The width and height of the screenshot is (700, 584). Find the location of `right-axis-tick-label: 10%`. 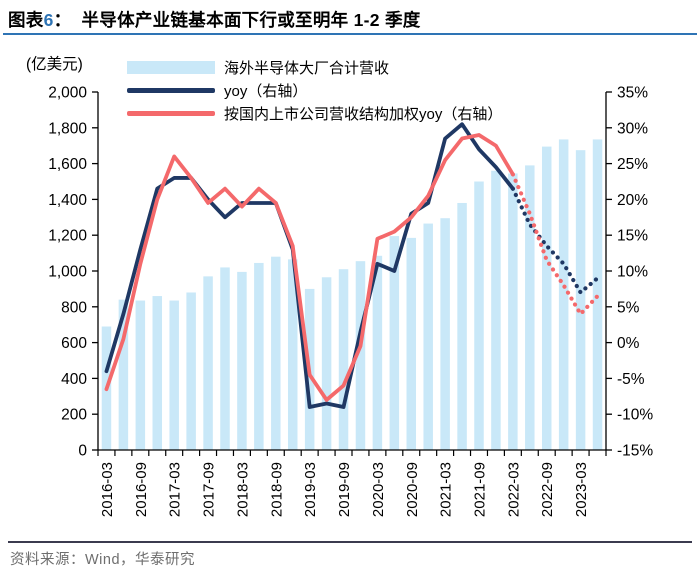

right-axis-tick-label: 10% is located at coordinates (632, 272).